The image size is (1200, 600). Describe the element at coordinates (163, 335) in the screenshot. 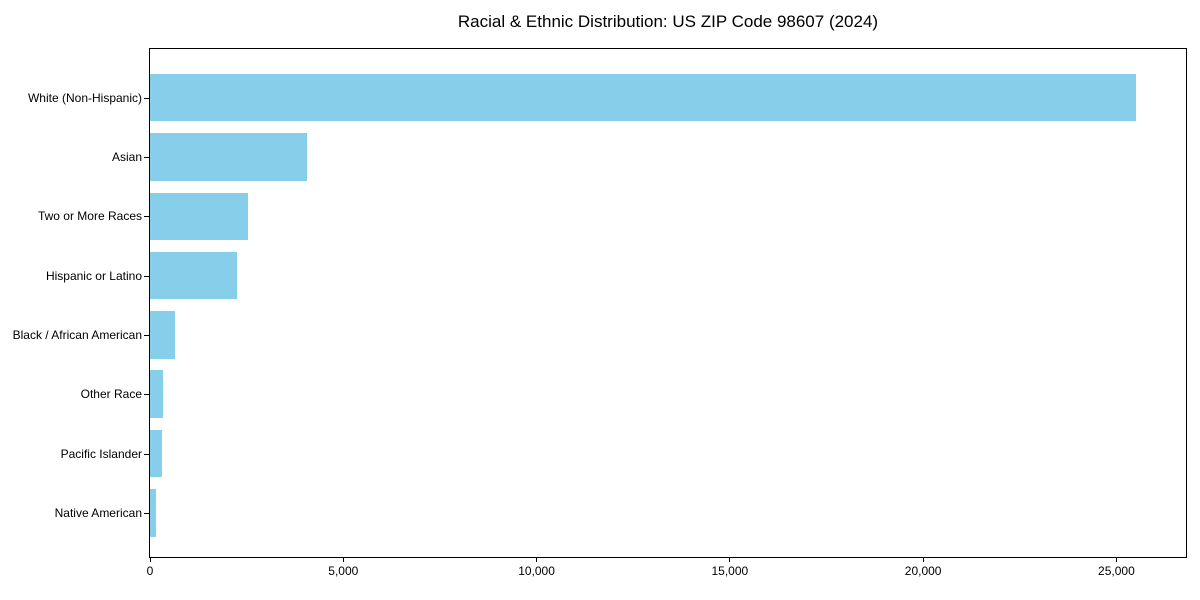

I see `bar-black-african-american` at that location.